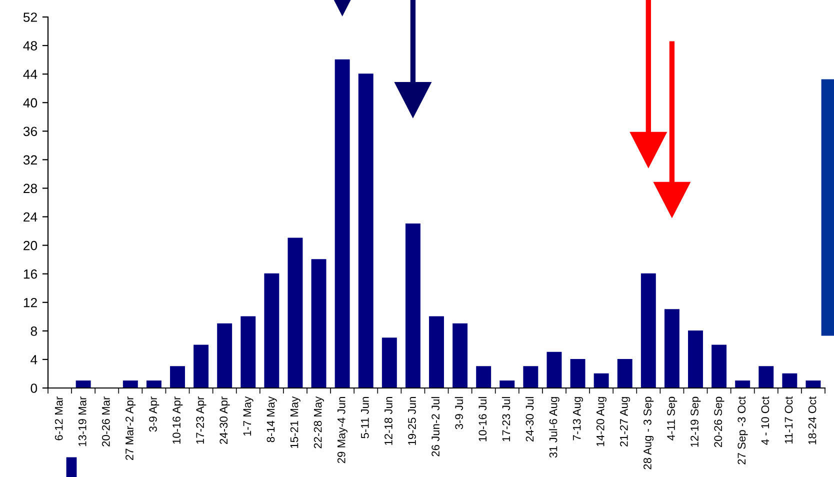 Image resolution: width=834 pixels, height=477 pixels. What do you see at coordinates (177, 420) in the screenshot?
I see `x-tick-label: 10-16 Apr` at bounding box center [177, 420].